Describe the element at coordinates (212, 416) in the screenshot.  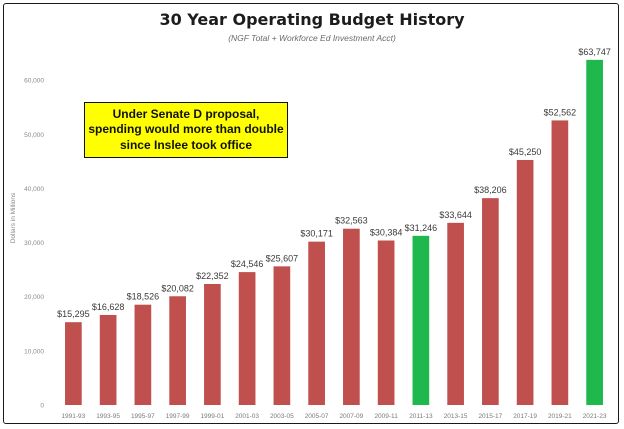
I see `x-tick-label: 1999-01` at that location.